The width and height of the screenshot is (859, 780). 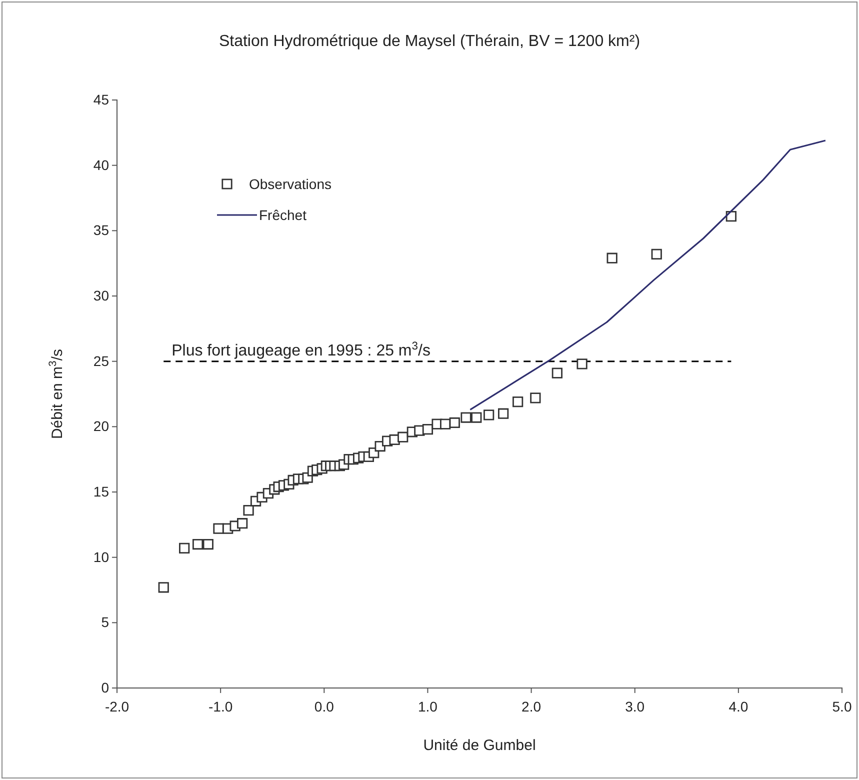 I want to click on x-tick-label: -2.0, so click(x=117, y=706).